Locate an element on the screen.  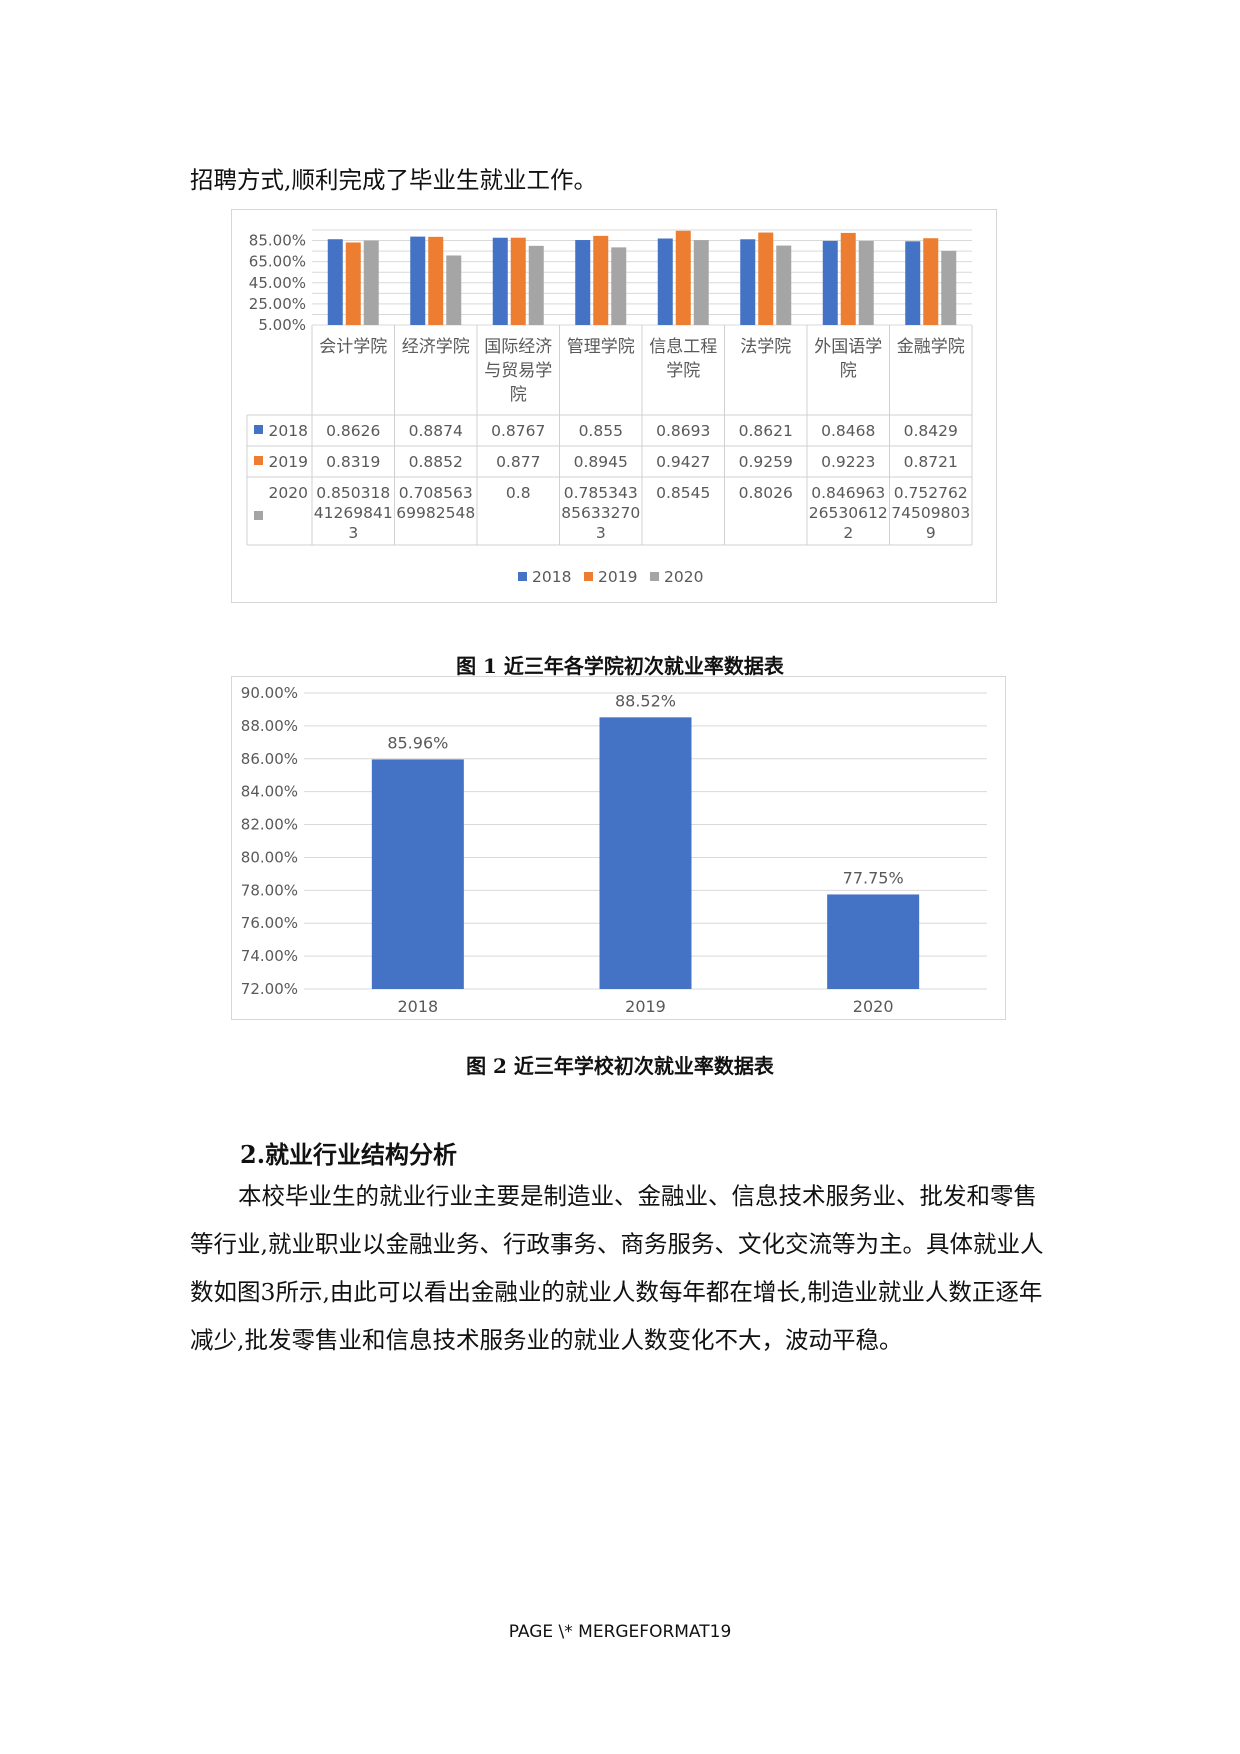
y-tick-label: 82.00% is located at coordinates (269, 825).